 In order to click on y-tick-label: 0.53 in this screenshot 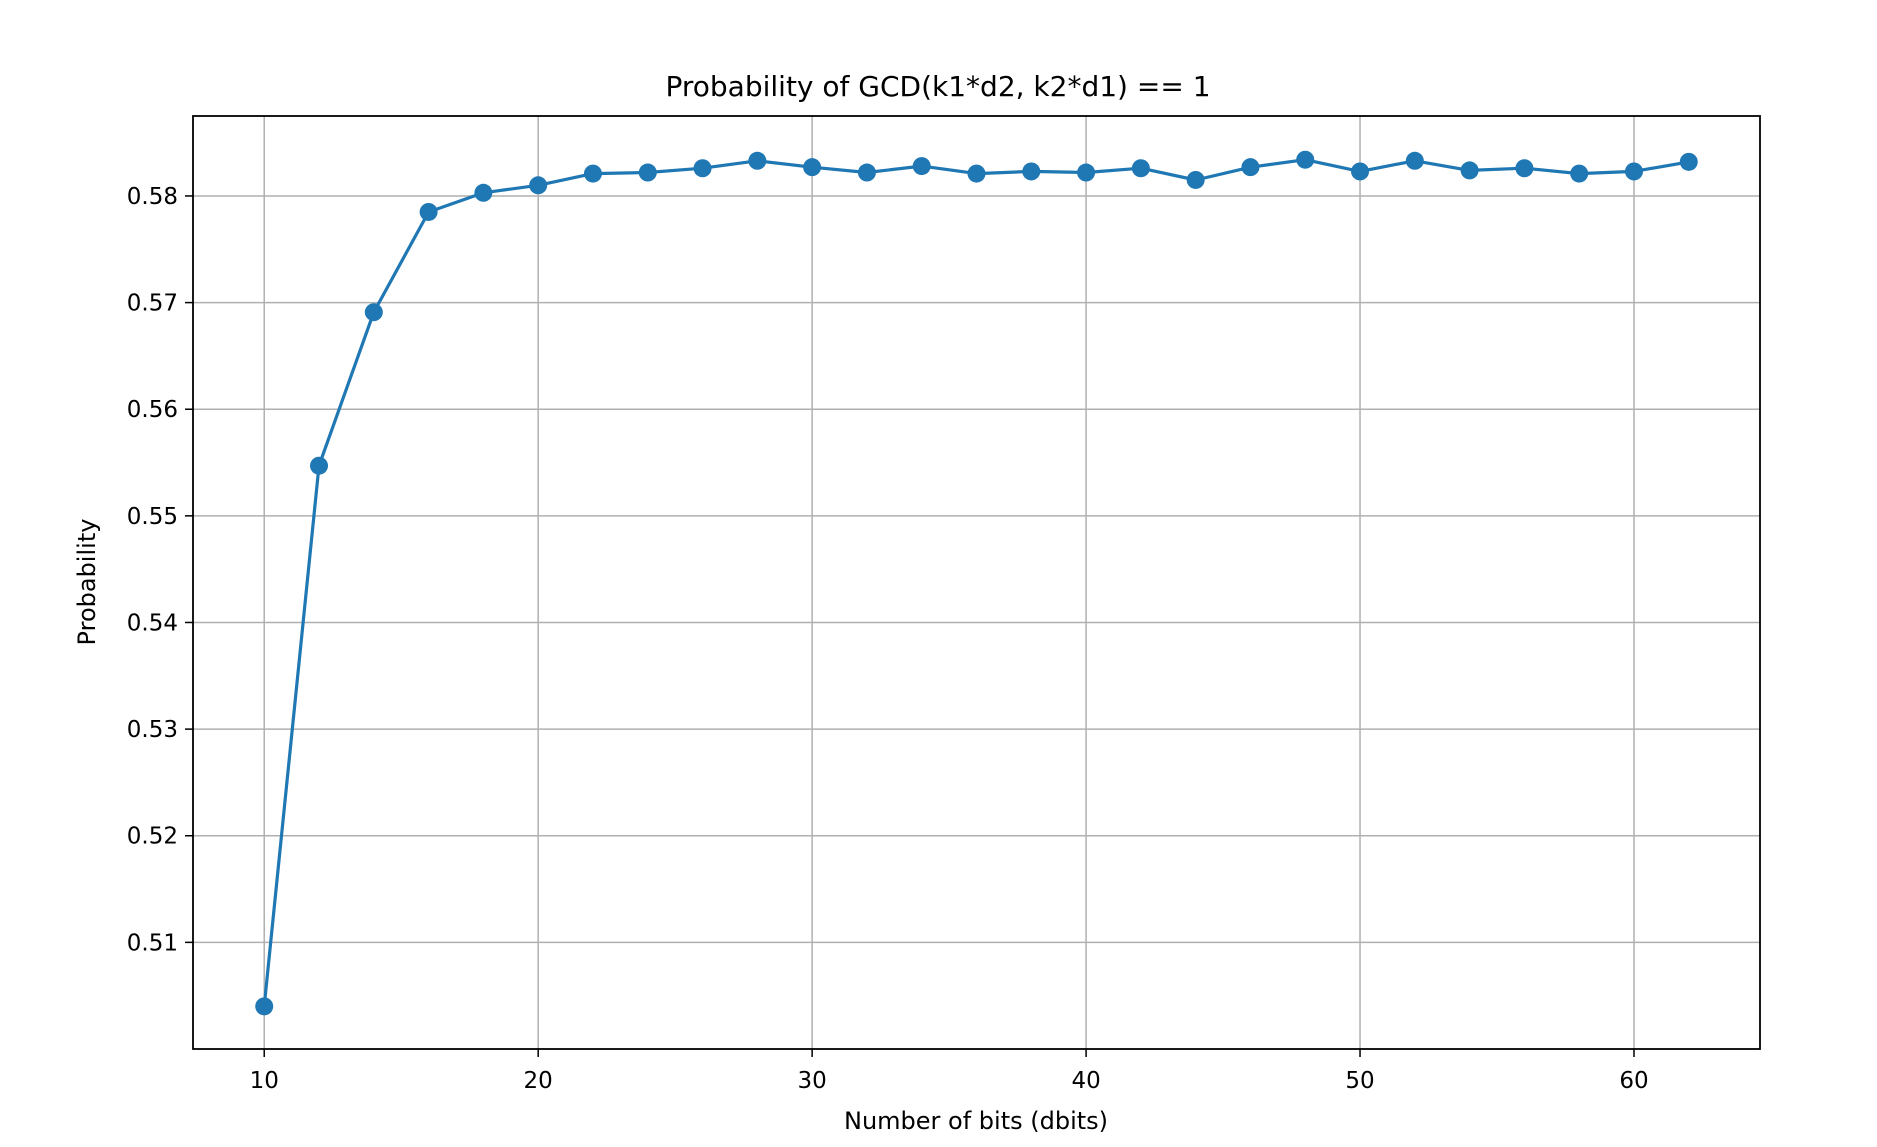, I will do `click(152, 730)`.